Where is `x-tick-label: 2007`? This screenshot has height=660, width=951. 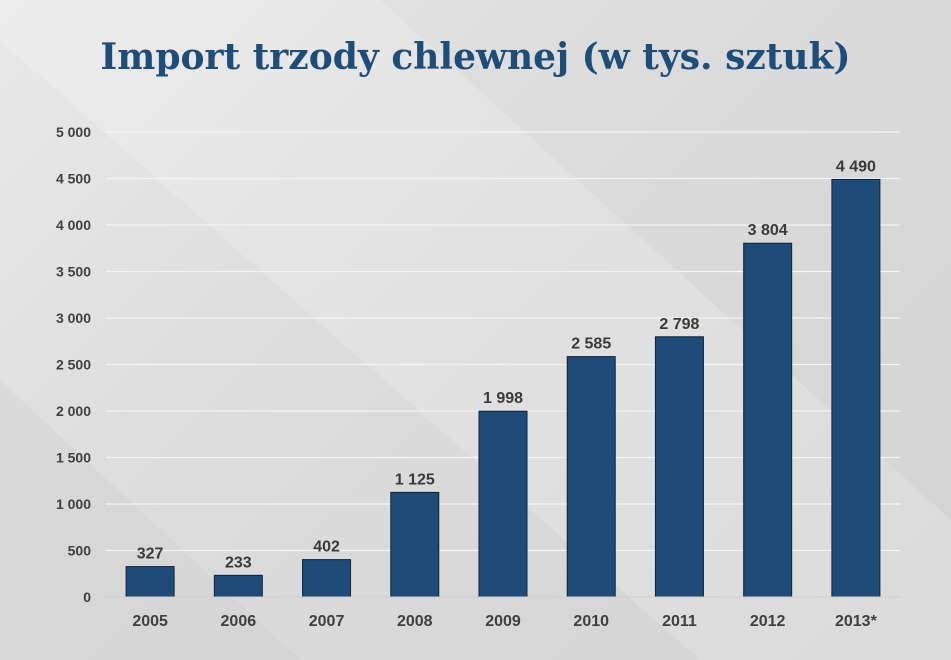 x-tick-label: 2007 is located at coordinates (327, 621).